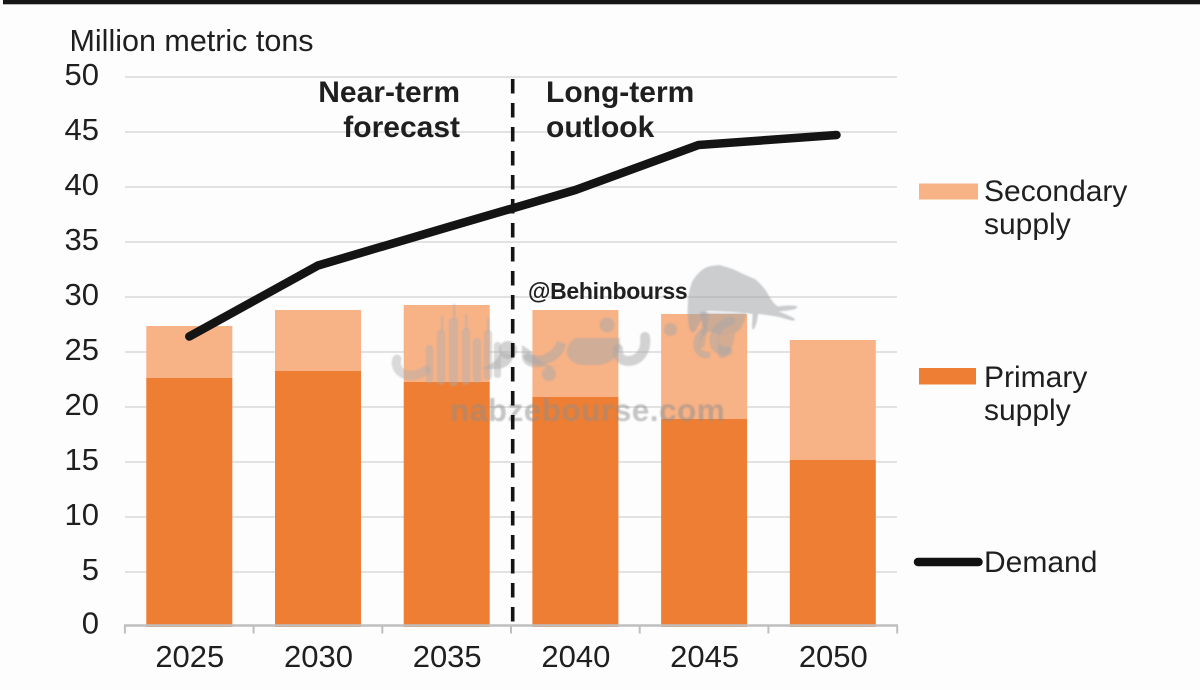 The width and height of the screenshot is (1200, 690). Describe the element at coordinates (607, 291) in the screenshot. I see `svg-text: @Behinbourss` at that location.